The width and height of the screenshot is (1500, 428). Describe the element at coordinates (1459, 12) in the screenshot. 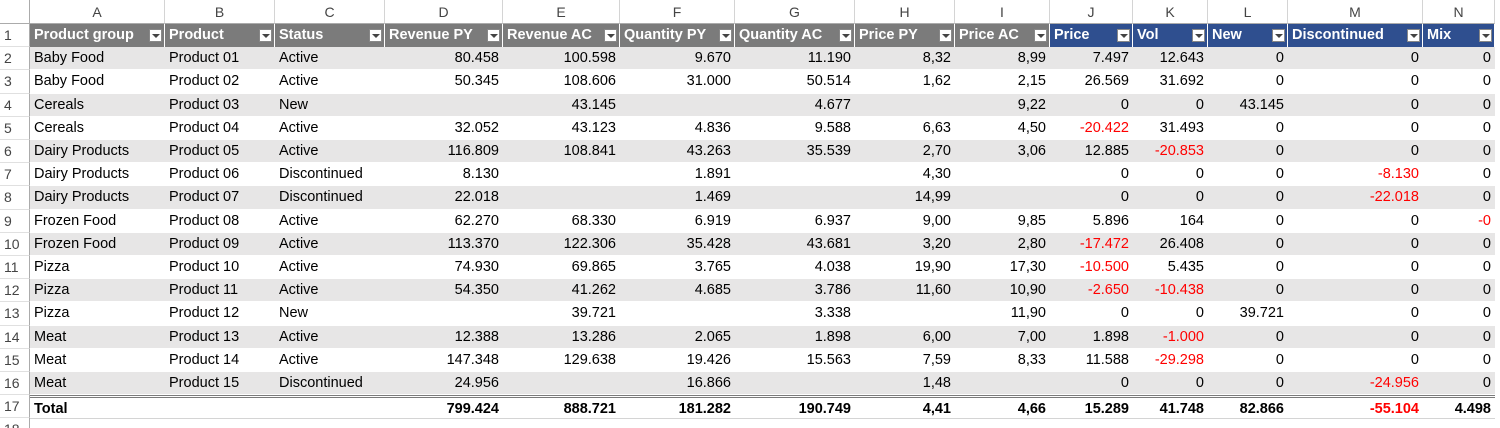

I see `column-letter: N` at that location.